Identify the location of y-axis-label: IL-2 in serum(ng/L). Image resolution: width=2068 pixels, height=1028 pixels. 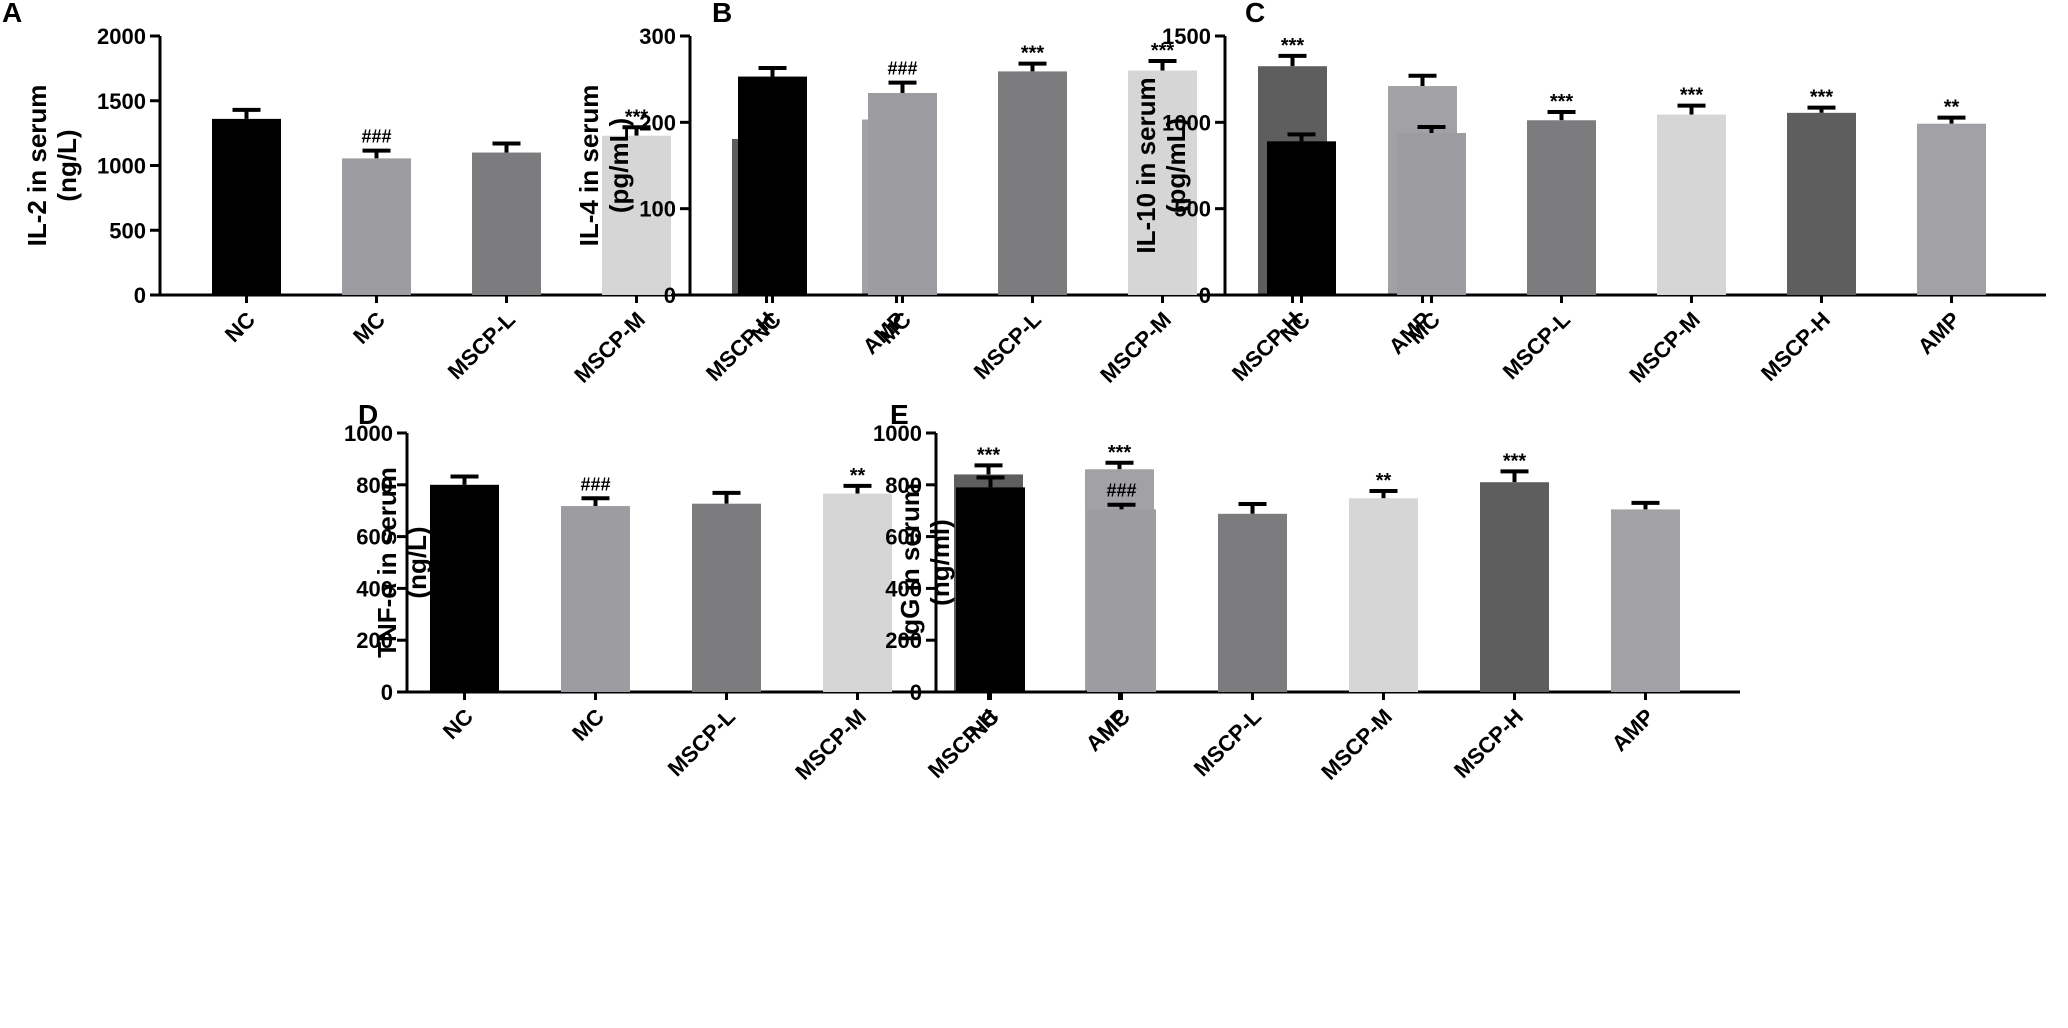
(52, 166).